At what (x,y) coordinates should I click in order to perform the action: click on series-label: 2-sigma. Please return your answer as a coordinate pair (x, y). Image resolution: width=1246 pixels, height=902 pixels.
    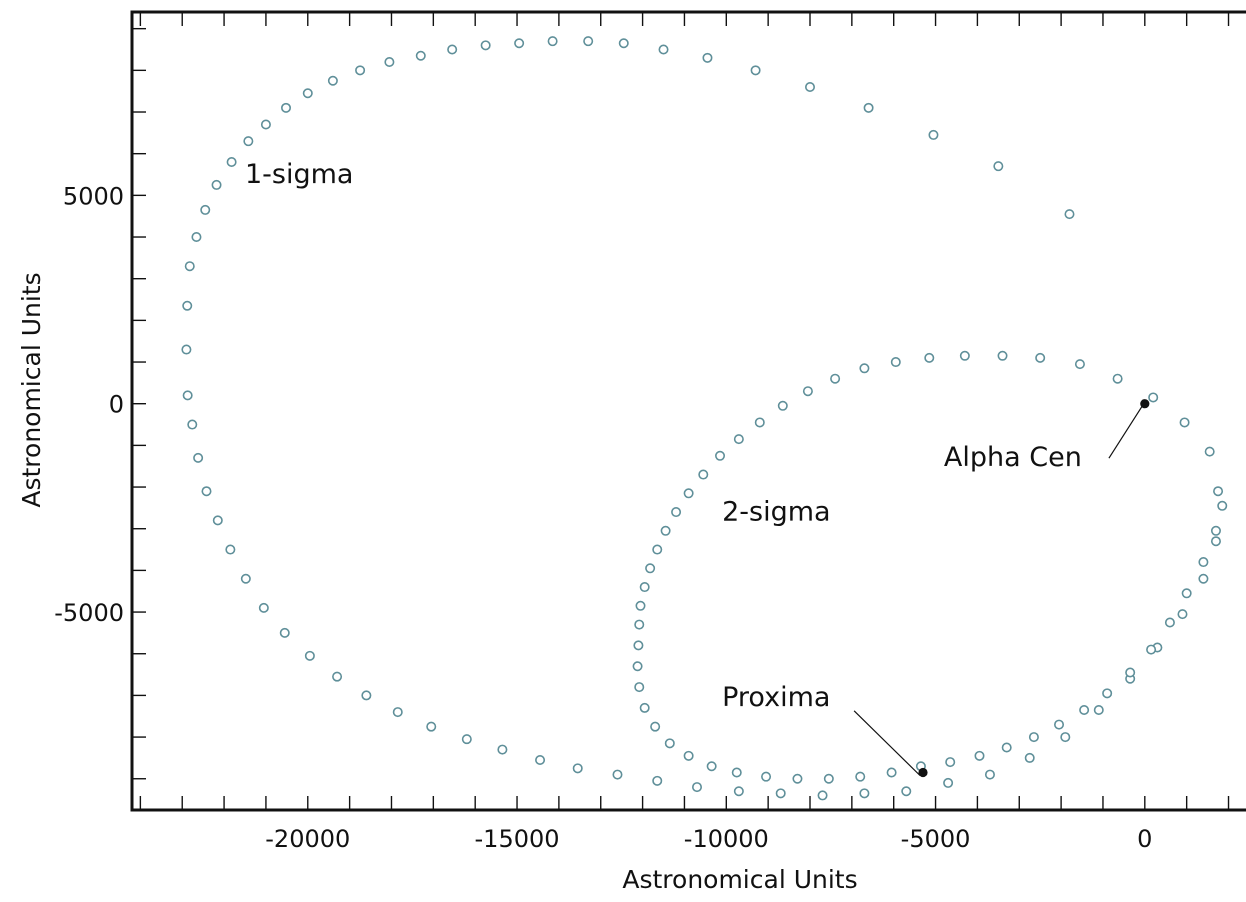
    Looking at the image, I should click on (776, 511).